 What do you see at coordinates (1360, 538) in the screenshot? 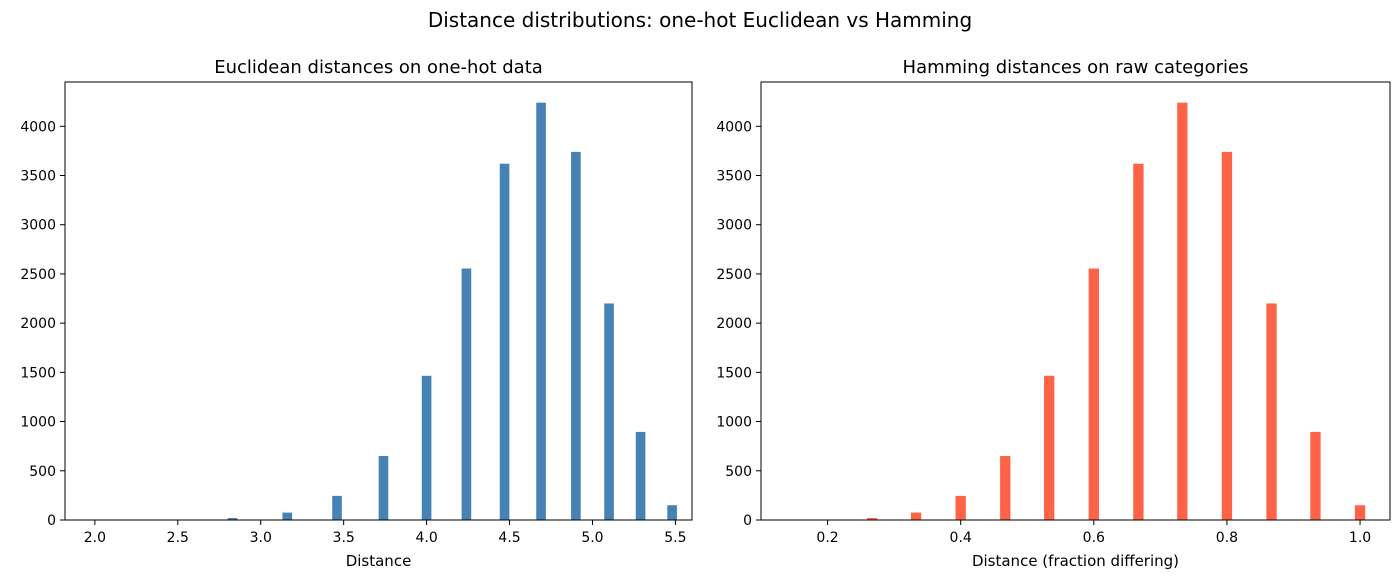
I see `hamming-x-tick-label: 1.0` at bounding box center [1360, 538].